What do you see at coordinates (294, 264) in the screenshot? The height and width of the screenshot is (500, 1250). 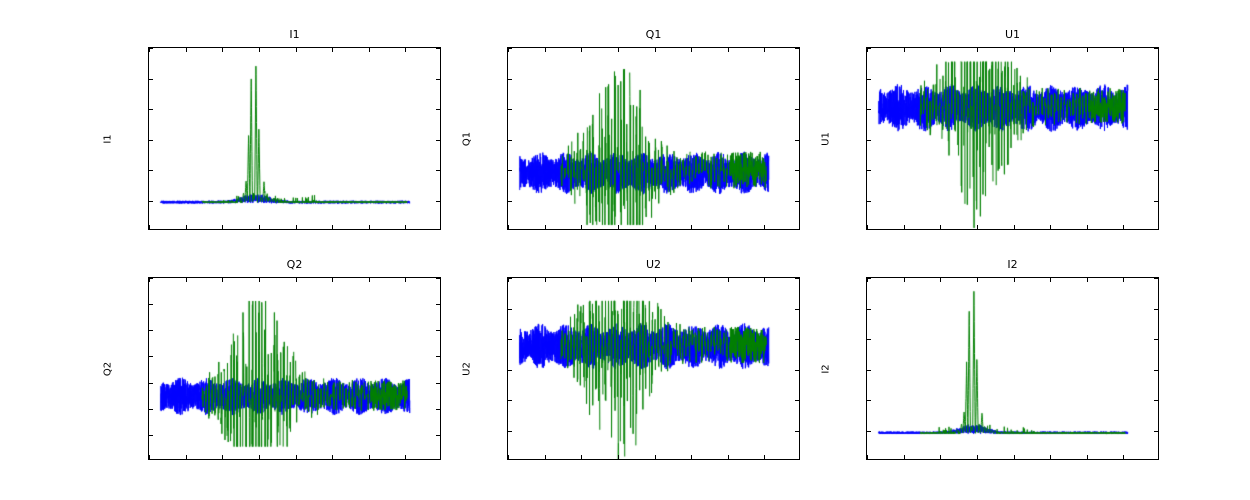 I see `subplot-title: Q2` at bounding box center [294, 264].